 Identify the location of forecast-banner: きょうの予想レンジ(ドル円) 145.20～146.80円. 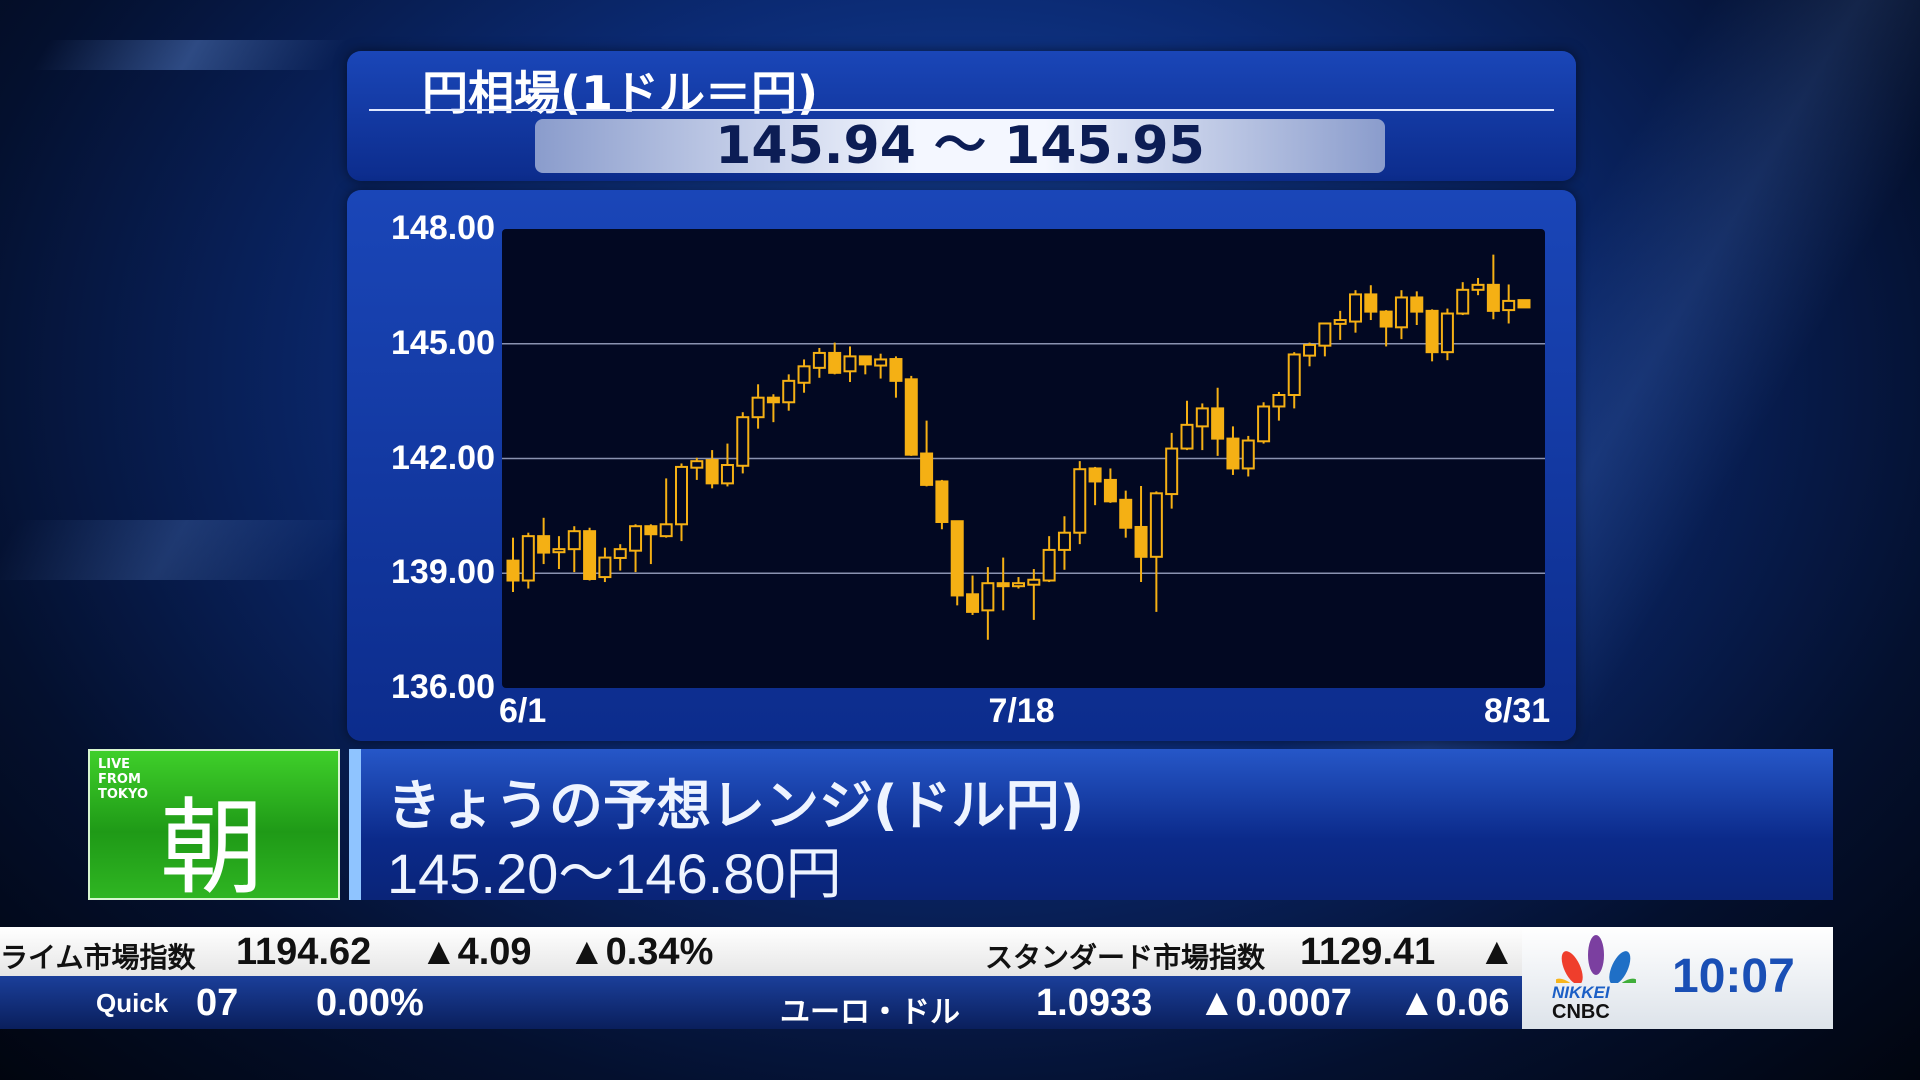
(1091, 827).